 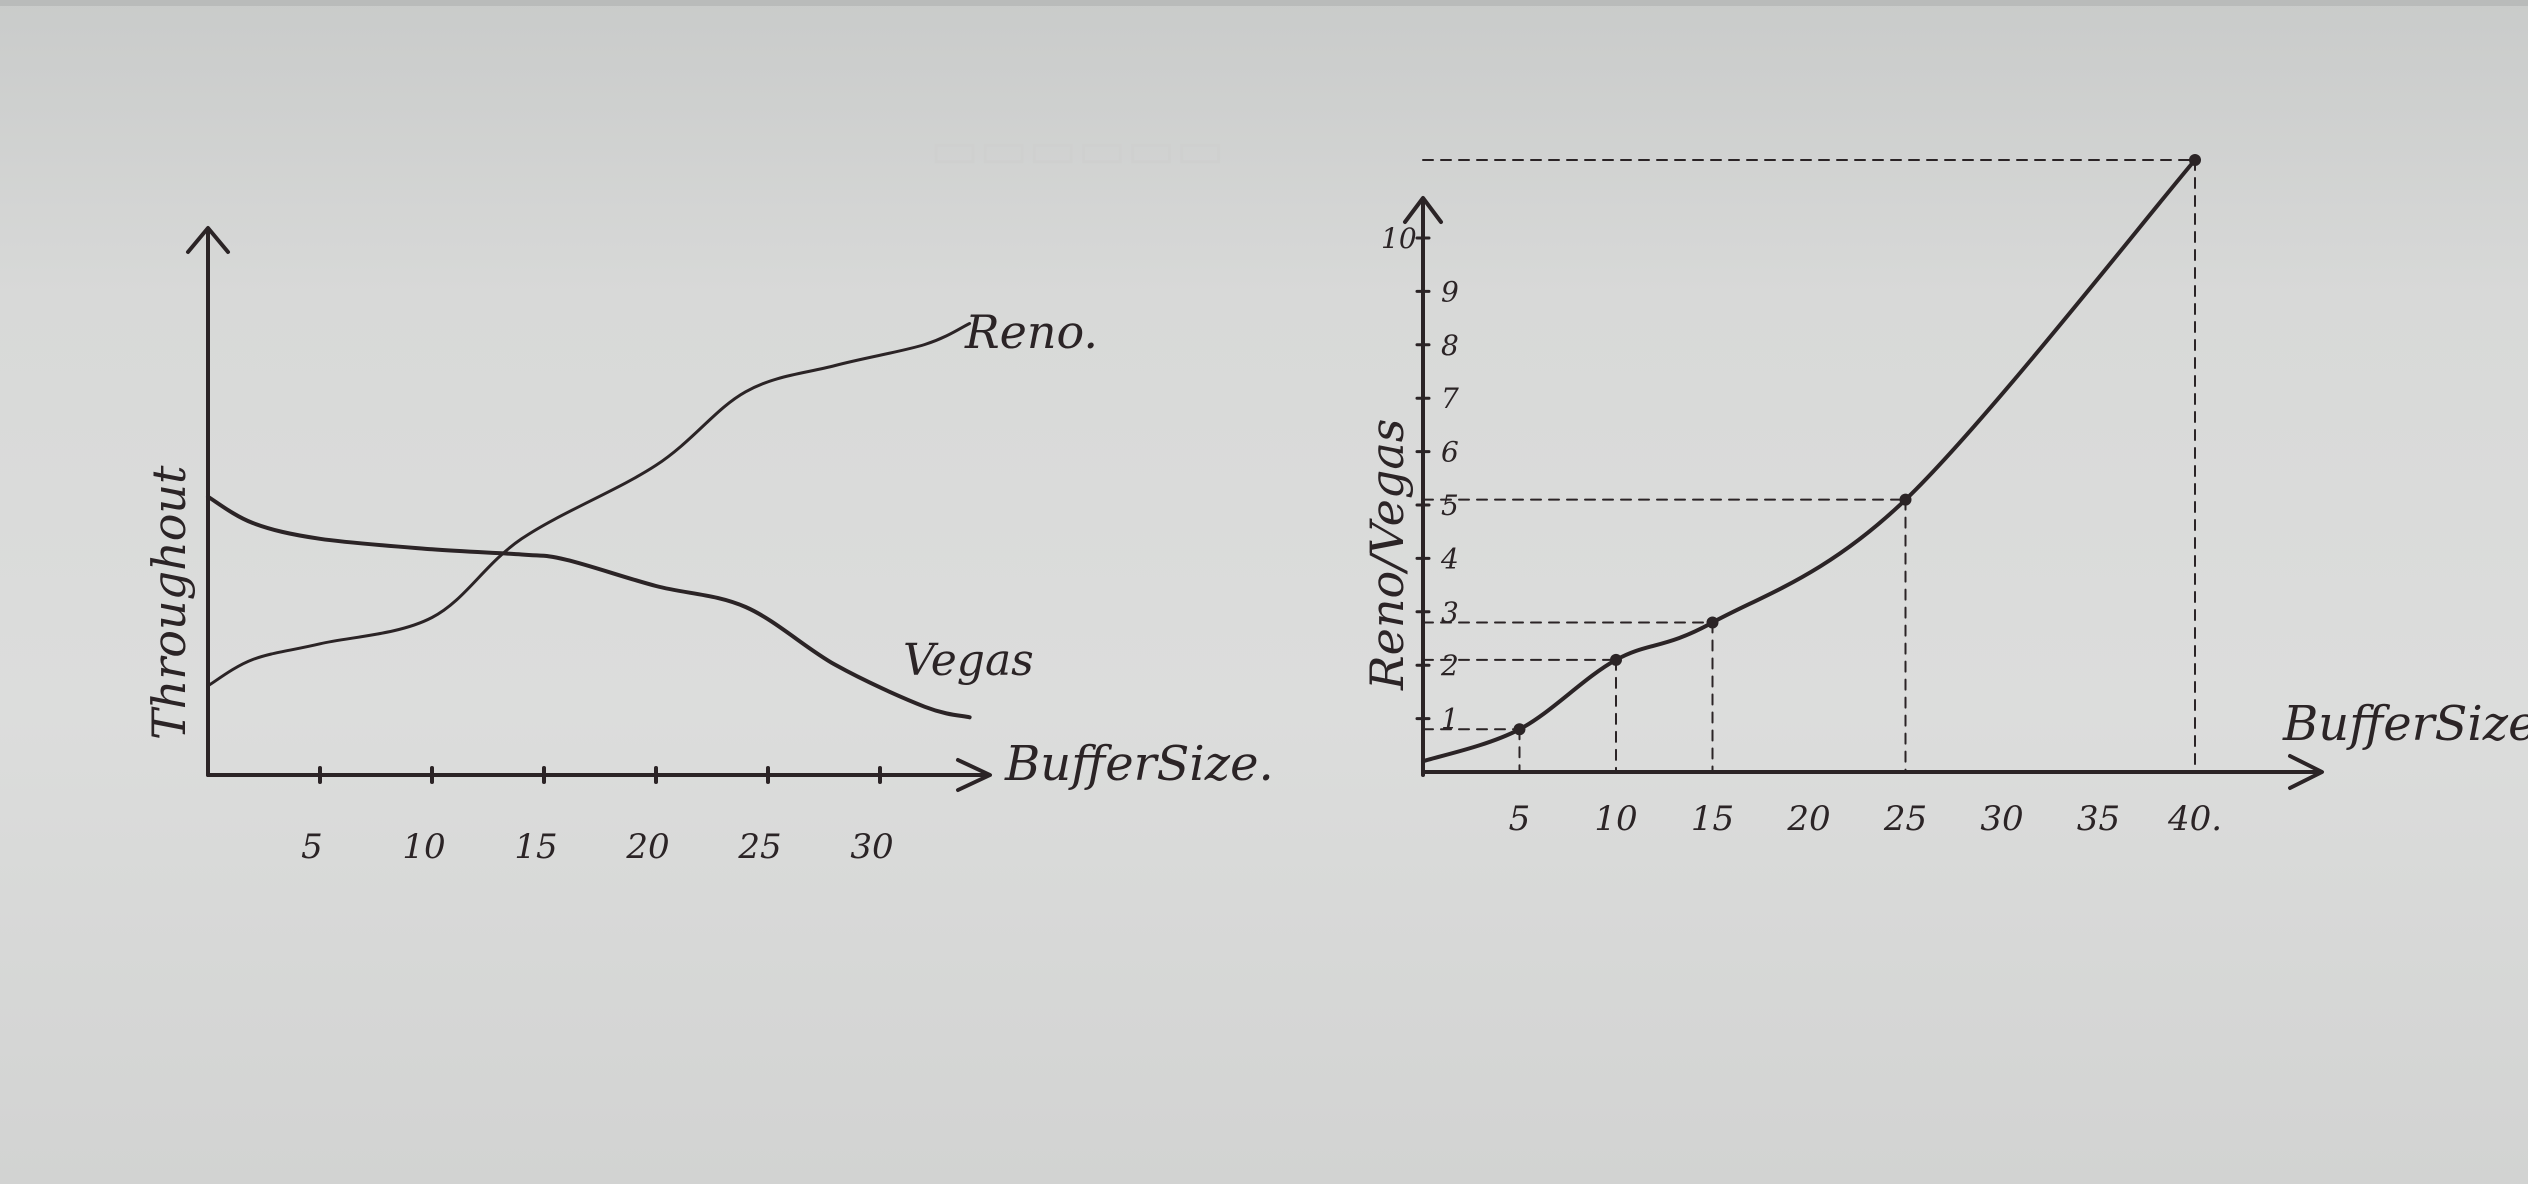 I want to click on left-series-group, so click(x=589, y=521).